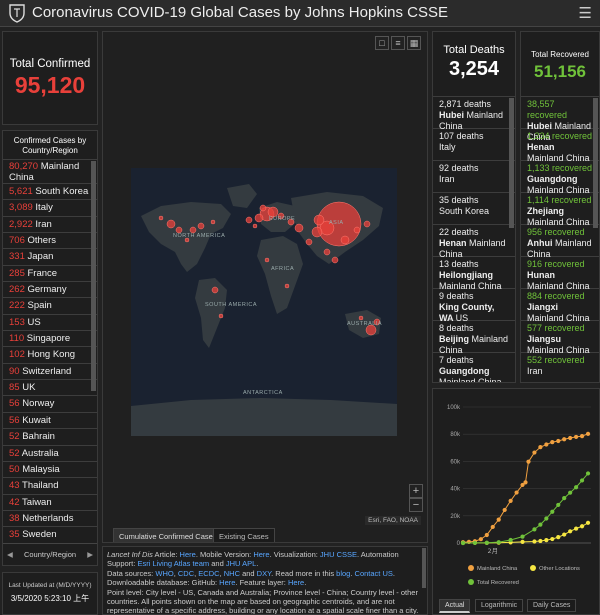 This screenshot has height=615, width=600. Describe the element at coordinates (296, 583) in the screenshot. I see `link-feature-layer: Here` at that location.